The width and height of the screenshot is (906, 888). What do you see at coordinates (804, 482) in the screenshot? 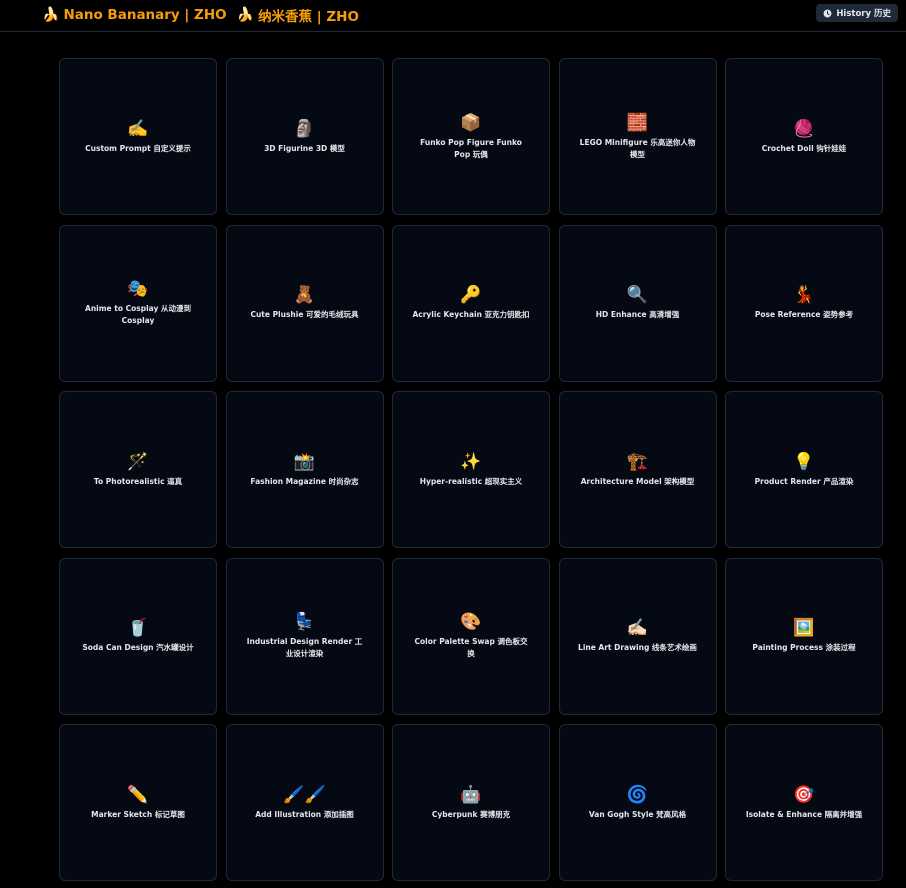
I see `card-label: Product Render 产品渲染` at bounding box center [804, 482].